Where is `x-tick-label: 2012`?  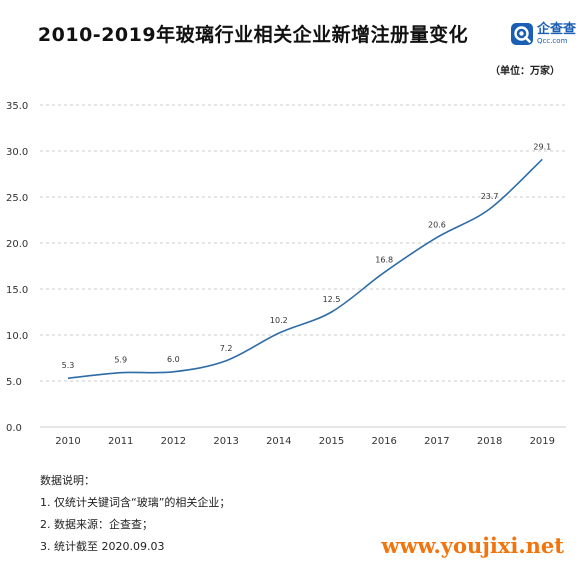 x-tick-label: 2012 is located at coordinates (173, 441).